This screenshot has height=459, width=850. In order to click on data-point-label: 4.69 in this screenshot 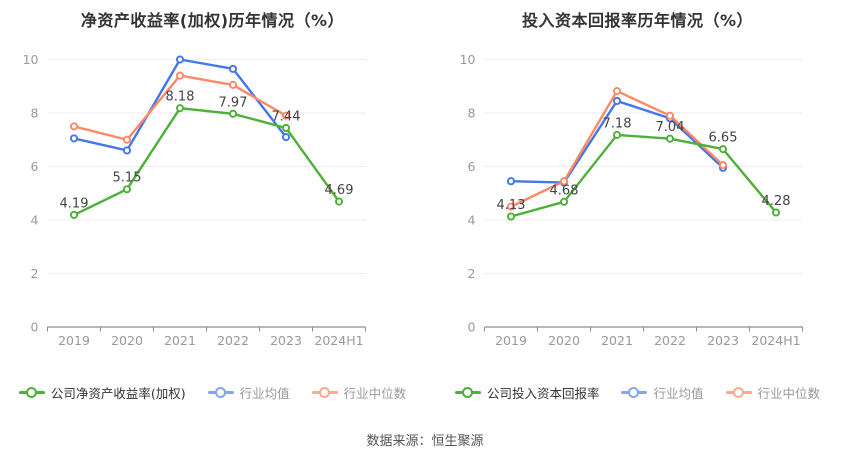, I will do `click(339, 190)`.